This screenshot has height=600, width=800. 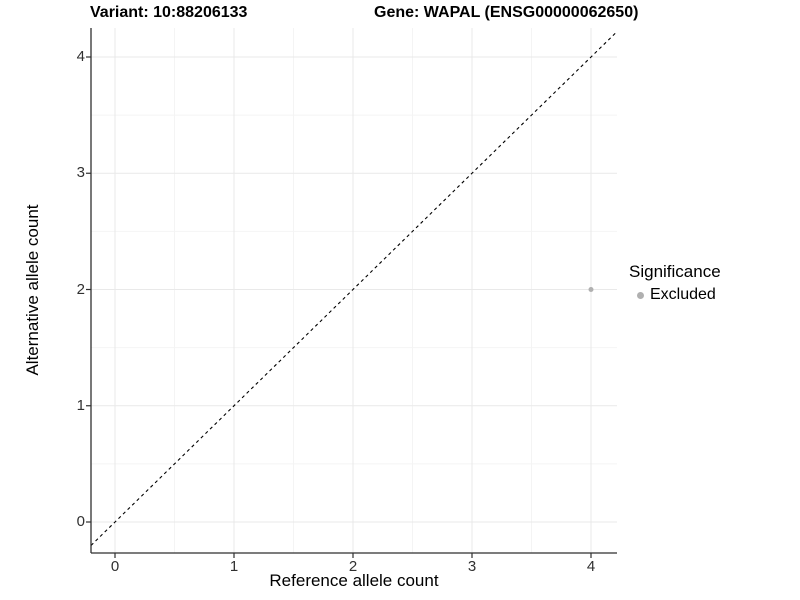 I want to click on y-axis-title: Alternative allele count, so click(x=32, y=290).